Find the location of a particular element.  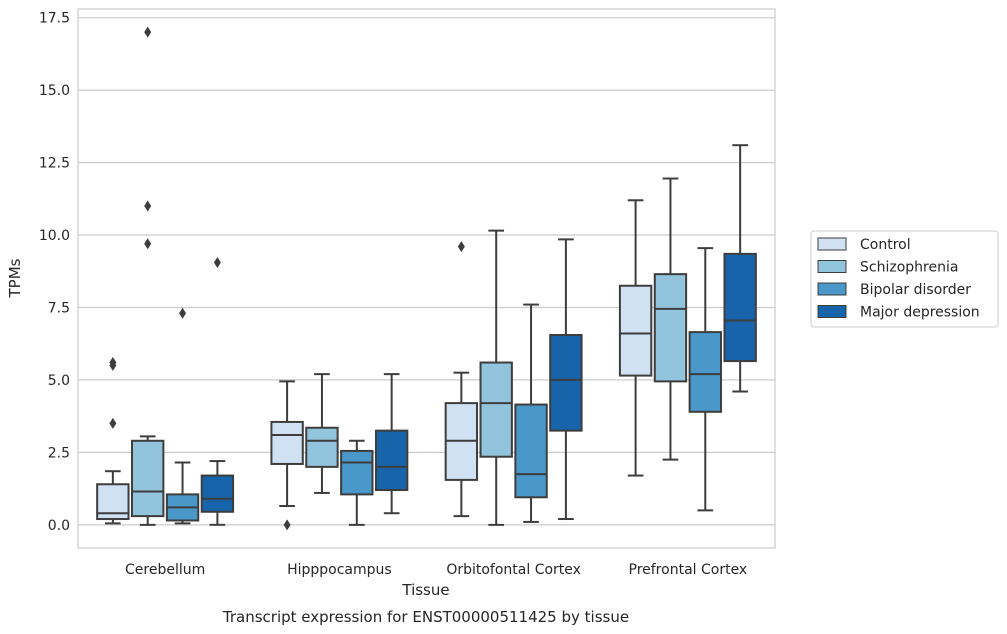

y-tick-label: 7.5 is located at coordinates (59, 308).